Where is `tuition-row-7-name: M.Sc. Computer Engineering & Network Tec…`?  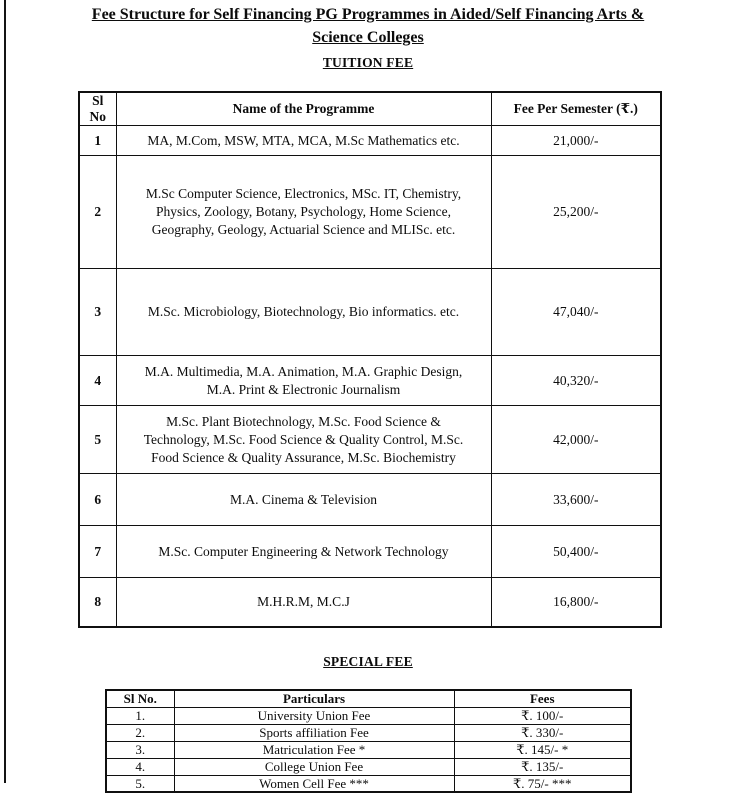
tuition-row-7-name: M.Sc. Computer Engineering & Network Tec… is located at coordinates (303, 551).